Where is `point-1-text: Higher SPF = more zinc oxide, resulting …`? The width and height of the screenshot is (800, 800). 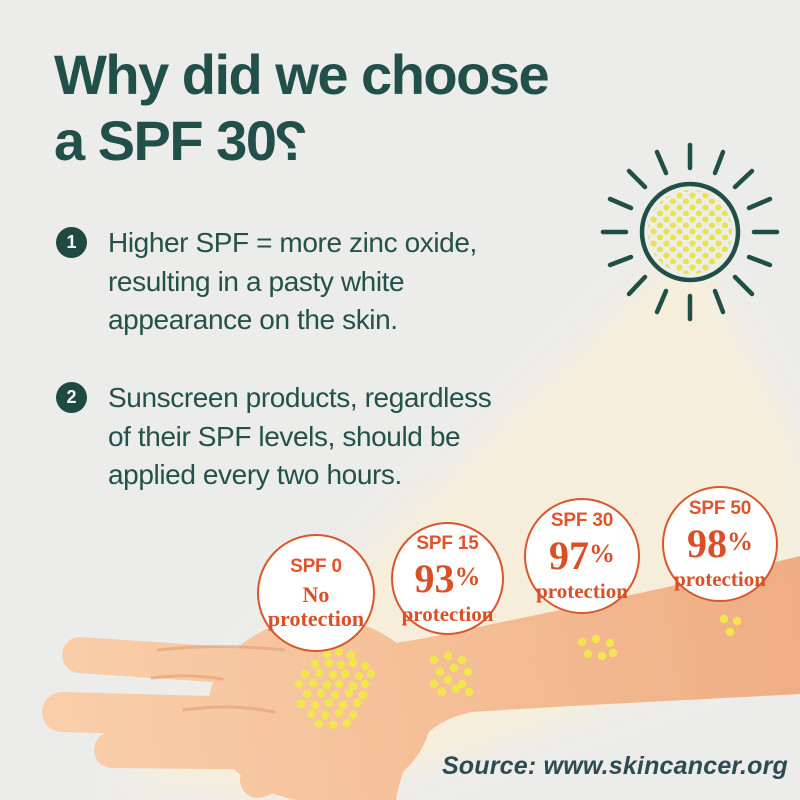 point-1-text: Higher SPF = more zinc oxide, resulting … is located at coordinates (292, 282).